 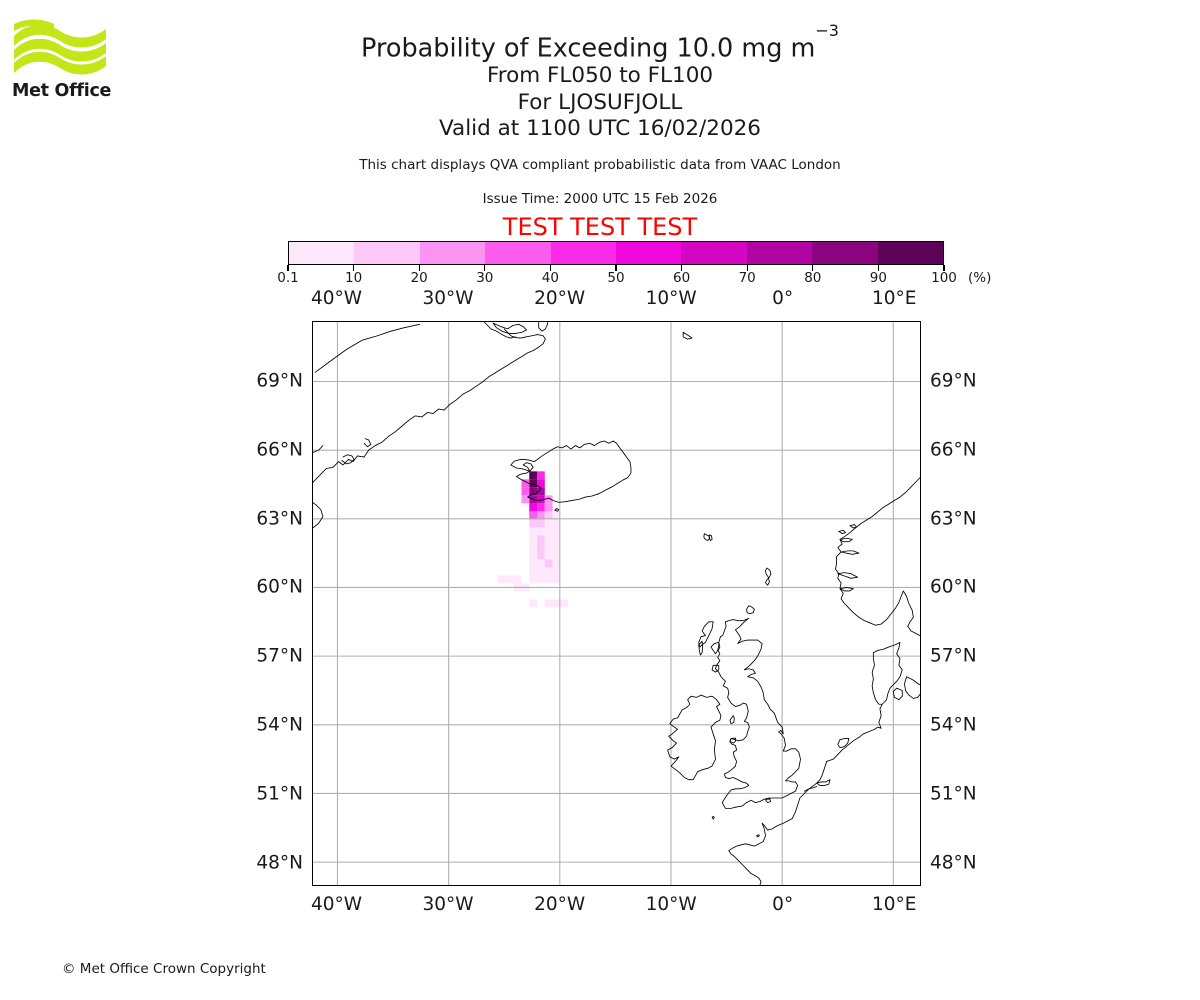 What do you see at coordinates (588, 48) in the screenshot?
I see `page-title-text: Probability of Exceeding 10.0 mg m` at bounding box center [588, 48].